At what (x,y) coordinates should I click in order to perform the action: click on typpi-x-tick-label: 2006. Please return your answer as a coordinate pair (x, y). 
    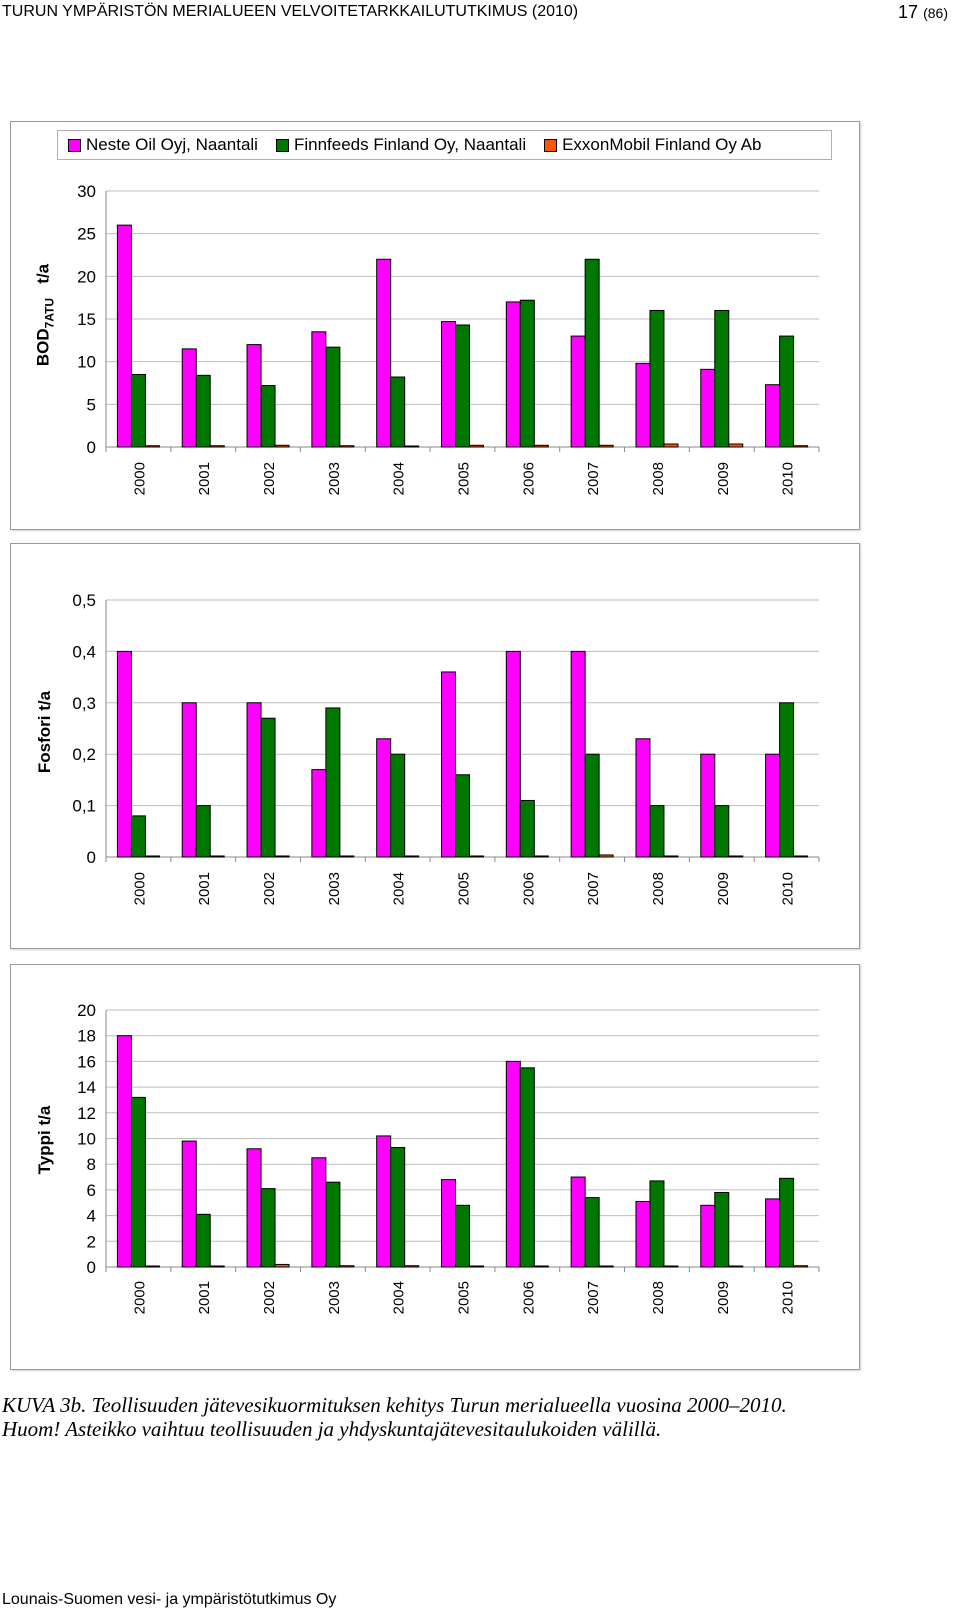
    Looking at the image, I should click on (528, 1297).